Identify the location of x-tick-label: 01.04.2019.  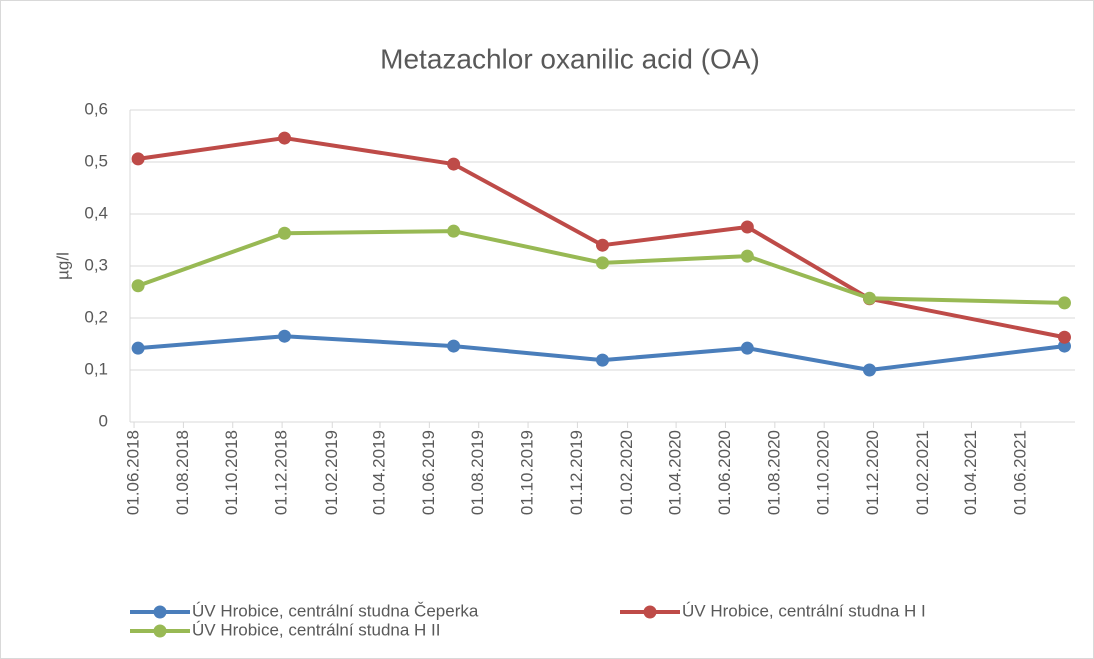
(378, 472).